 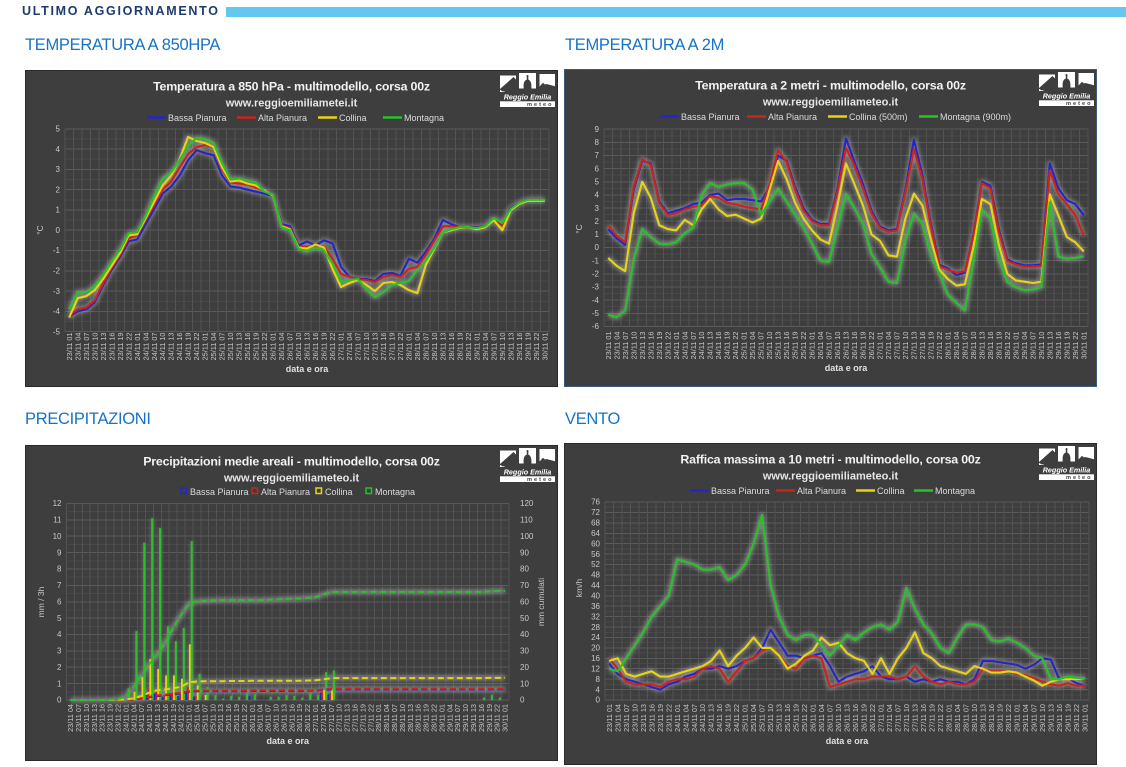 I want to click on svg-text: 28/11 16, so click(x=991, y=718).